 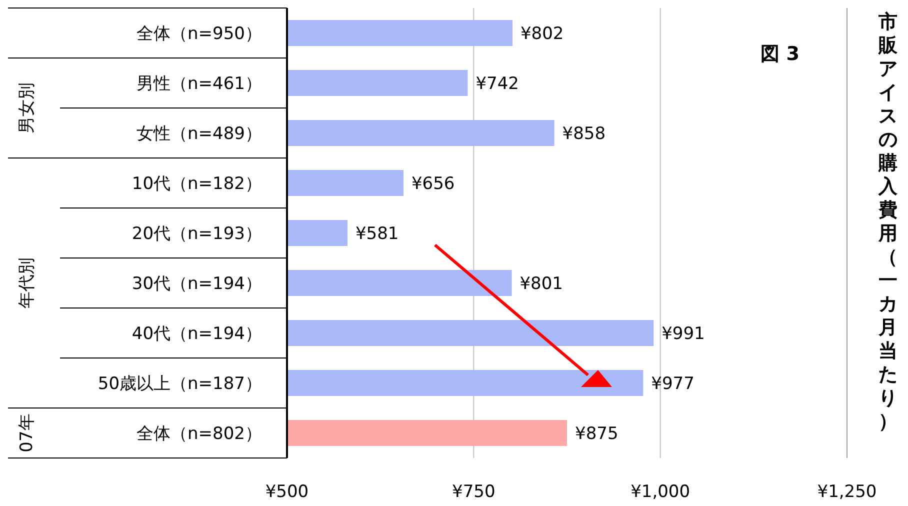 What do you see at coordinates (26, 433) in the screenshot?
I see `text: 07年` at bounding box center [26, 433].